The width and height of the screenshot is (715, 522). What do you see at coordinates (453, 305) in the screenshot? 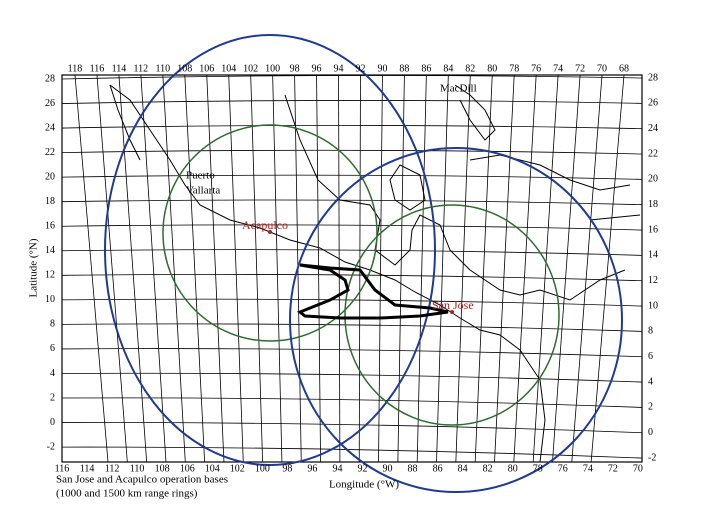
I see `place-label: San Jose` at bounding box center [453, 305].